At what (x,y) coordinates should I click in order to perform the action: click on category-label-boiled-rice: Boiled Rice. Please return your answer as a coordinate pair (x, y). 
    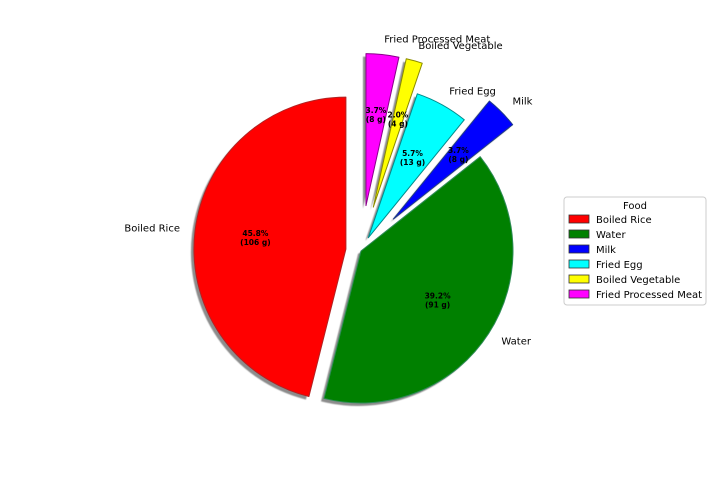
    Looking at the image, I should click on (152, 229).